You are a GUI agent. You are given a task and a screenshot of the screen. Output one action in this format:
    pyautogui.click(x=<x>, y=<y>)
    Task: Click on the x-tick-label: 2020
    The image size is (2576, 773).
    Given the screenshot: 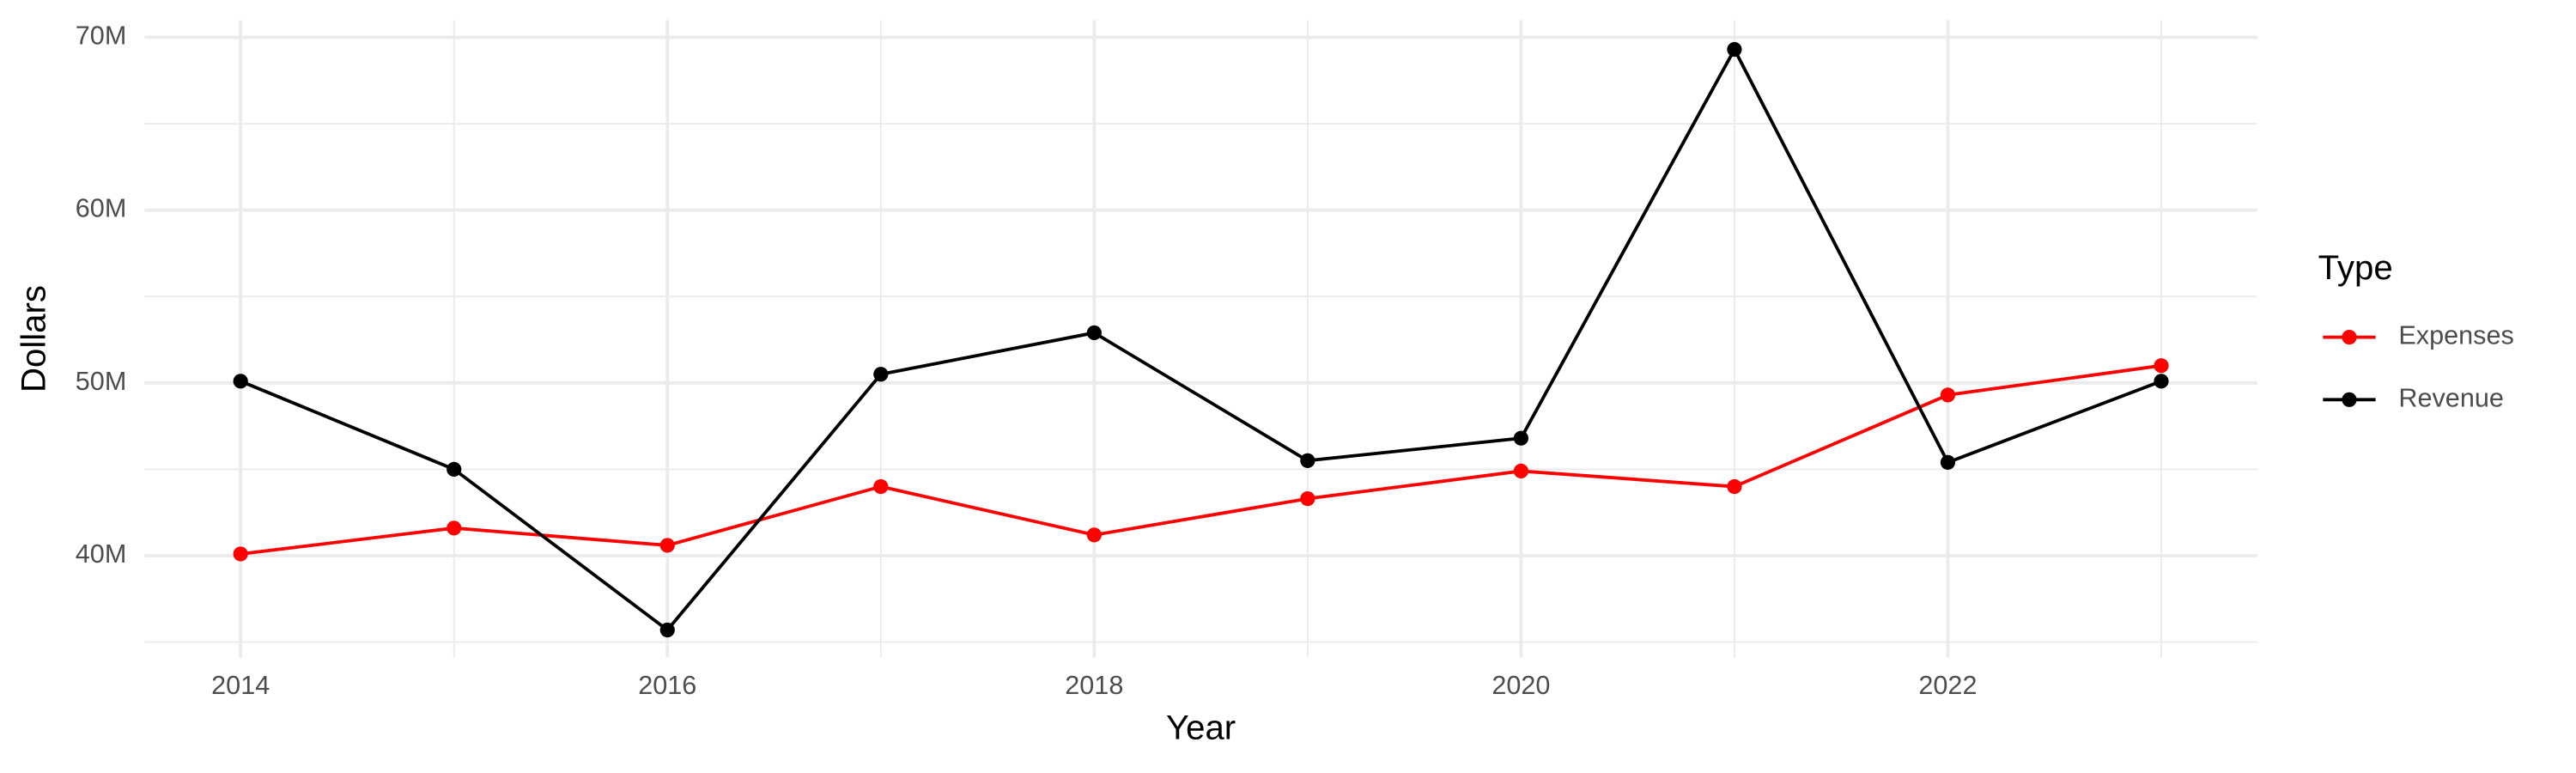 What is the action you would take?
    pyautogui.click(x=1521, y=685)
    